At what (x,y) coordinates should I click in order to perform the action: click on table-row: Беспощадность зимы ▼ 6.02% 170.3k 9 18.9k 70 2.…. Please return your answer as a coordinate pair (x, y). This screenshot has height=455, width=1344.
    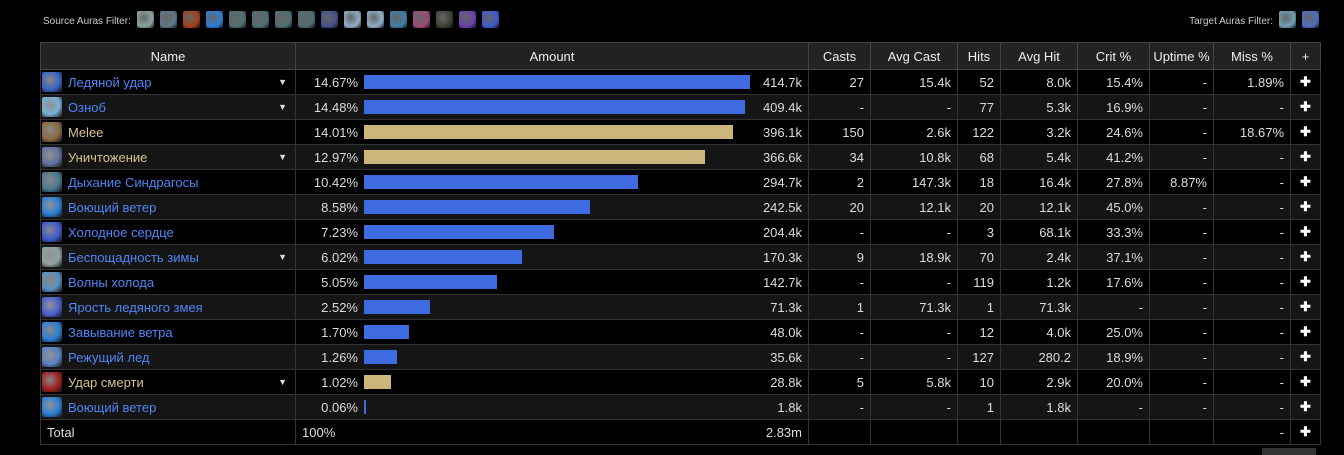
    Looking at the image, I should click on (680, 257).